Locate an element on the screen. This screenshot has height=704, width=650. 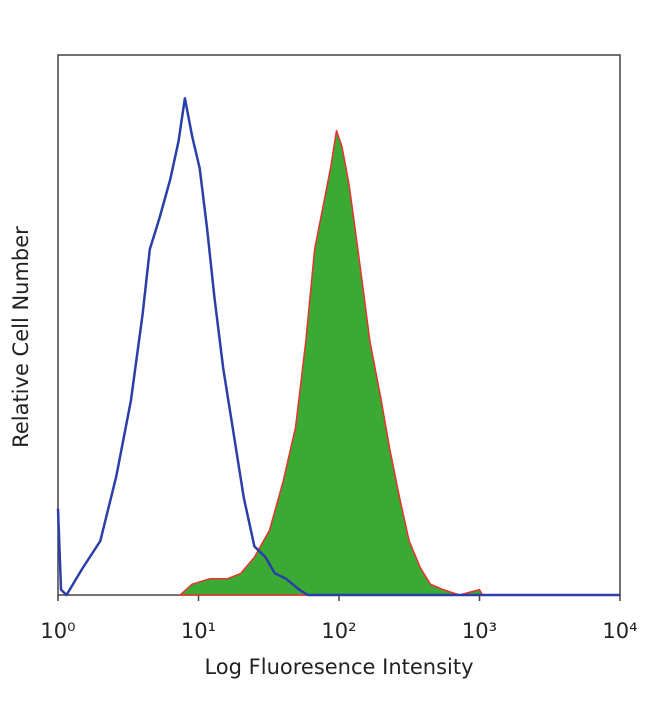
x-tick-label: 10¹ is located at coordinates (198, 631).